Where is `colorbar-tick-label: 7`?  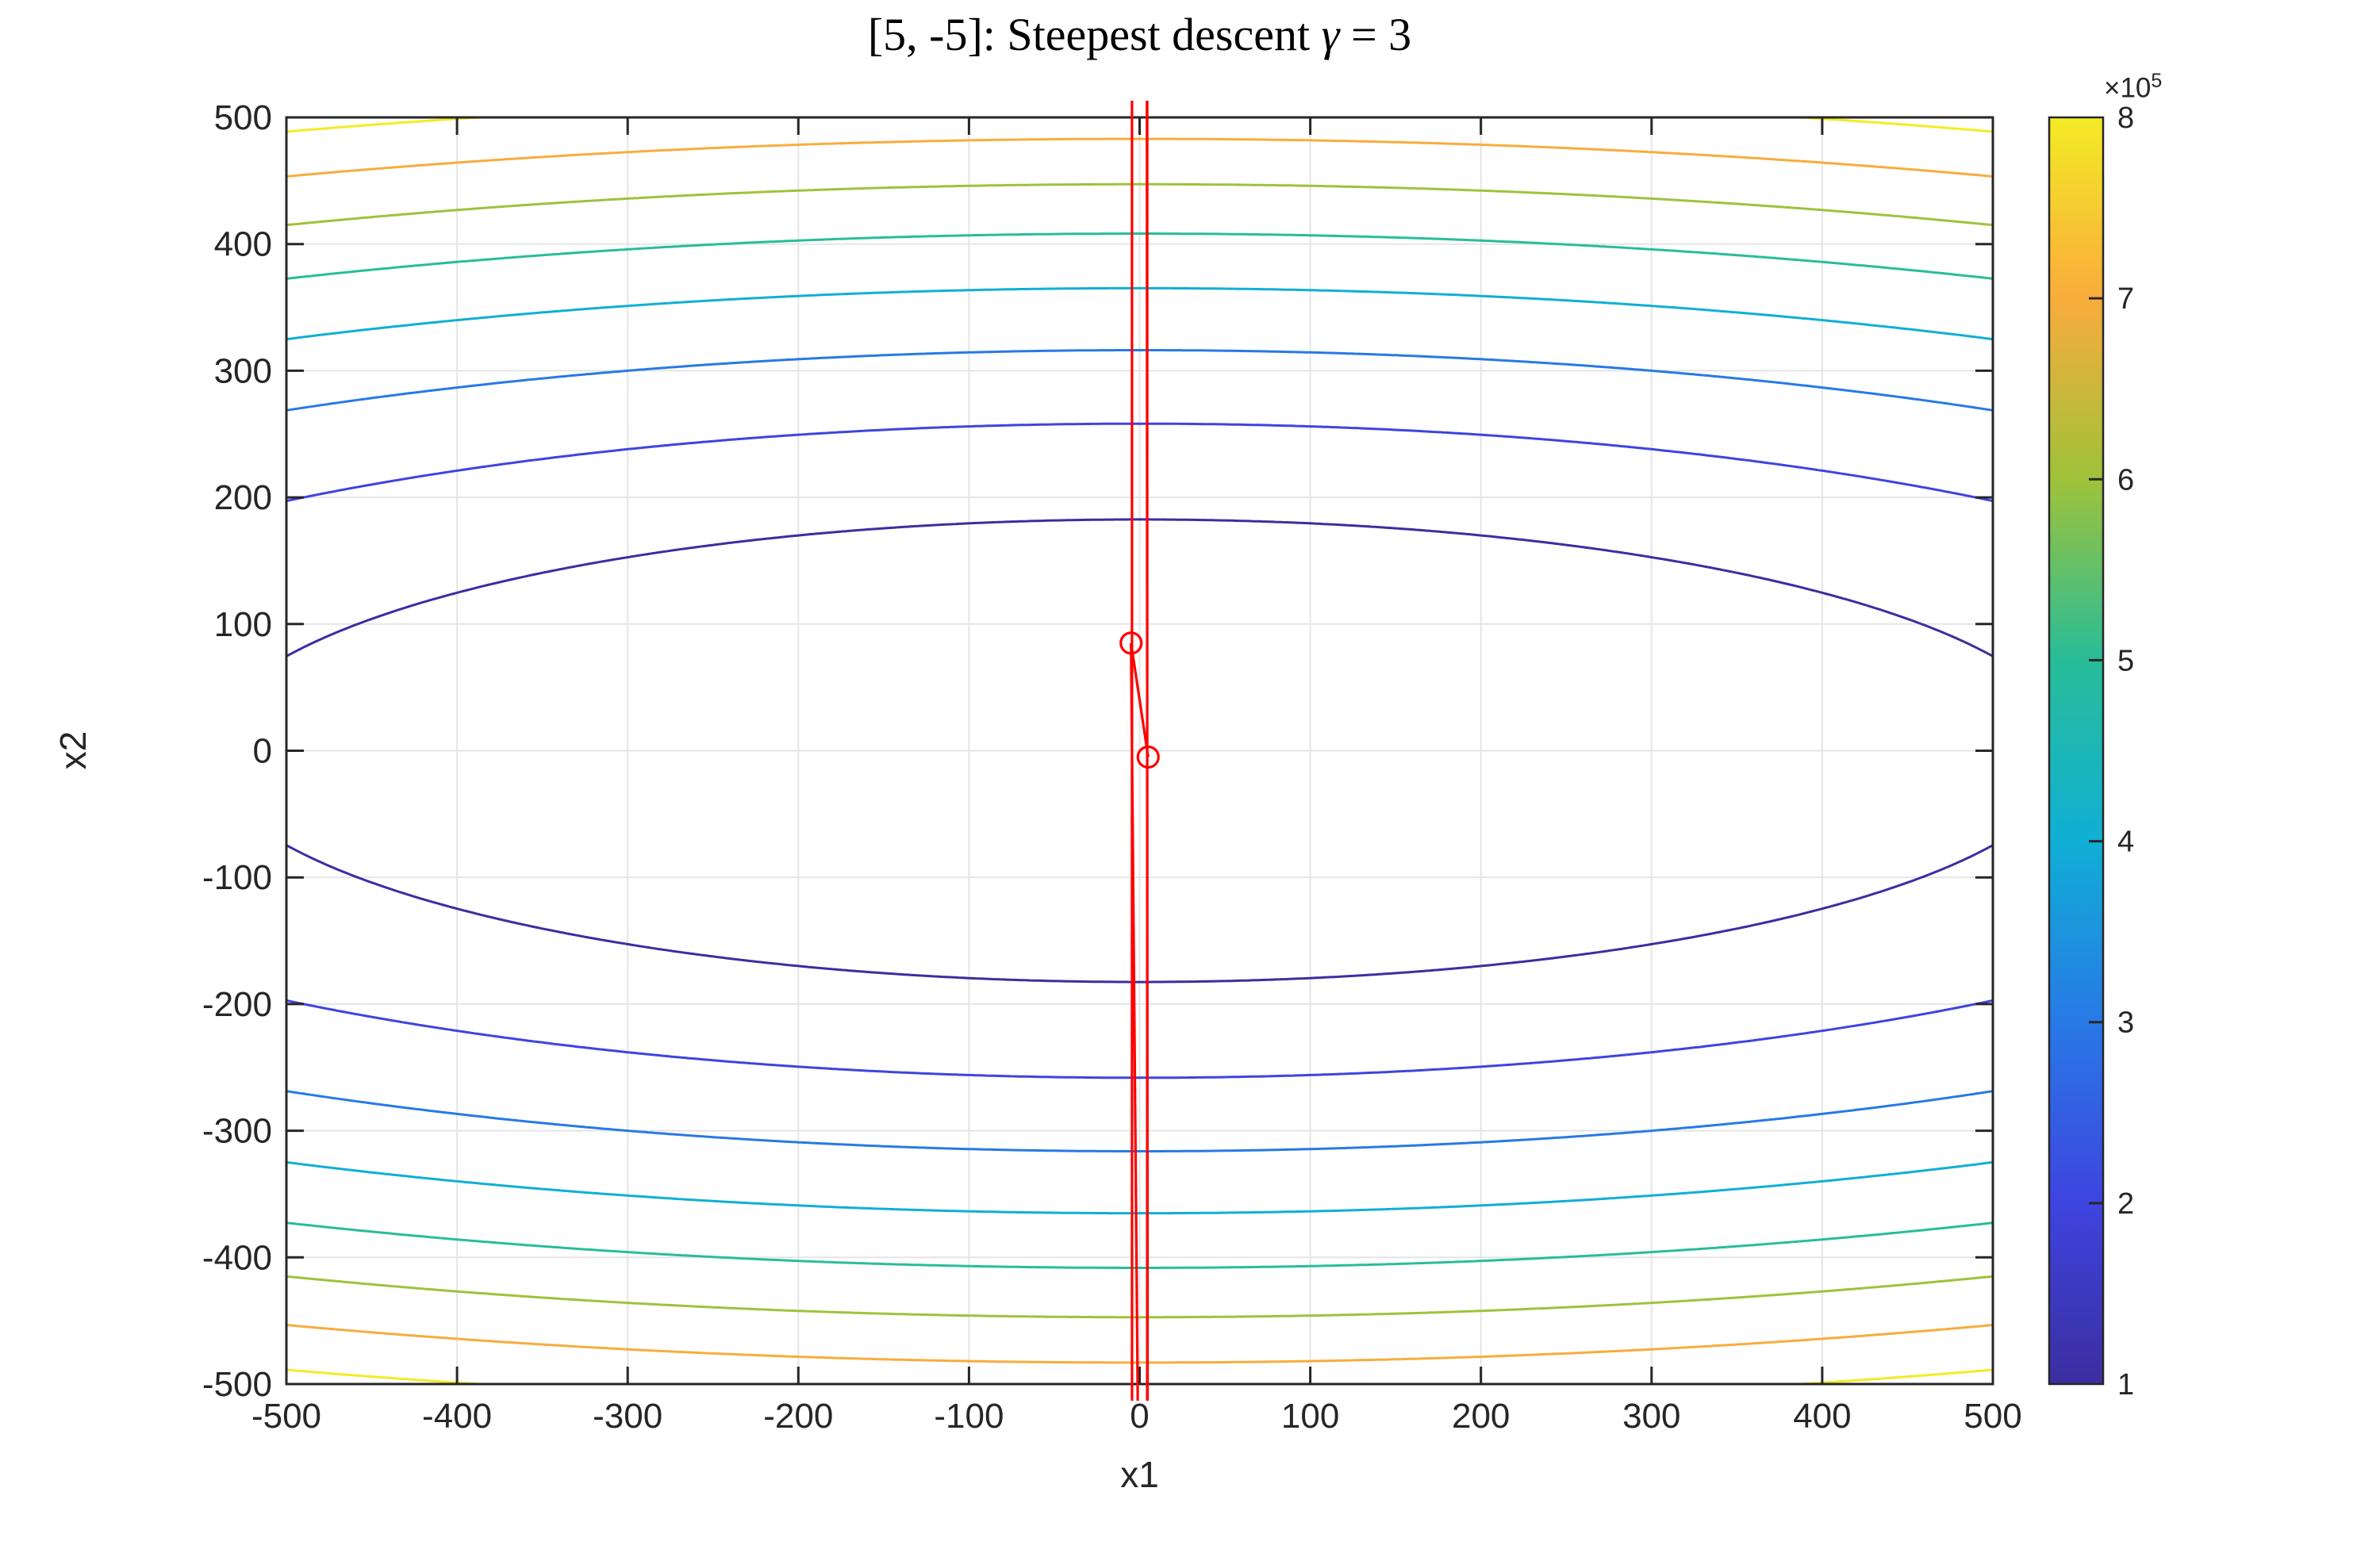
colorbar-tick-label: 7 is located at coordinates (2125, 299).